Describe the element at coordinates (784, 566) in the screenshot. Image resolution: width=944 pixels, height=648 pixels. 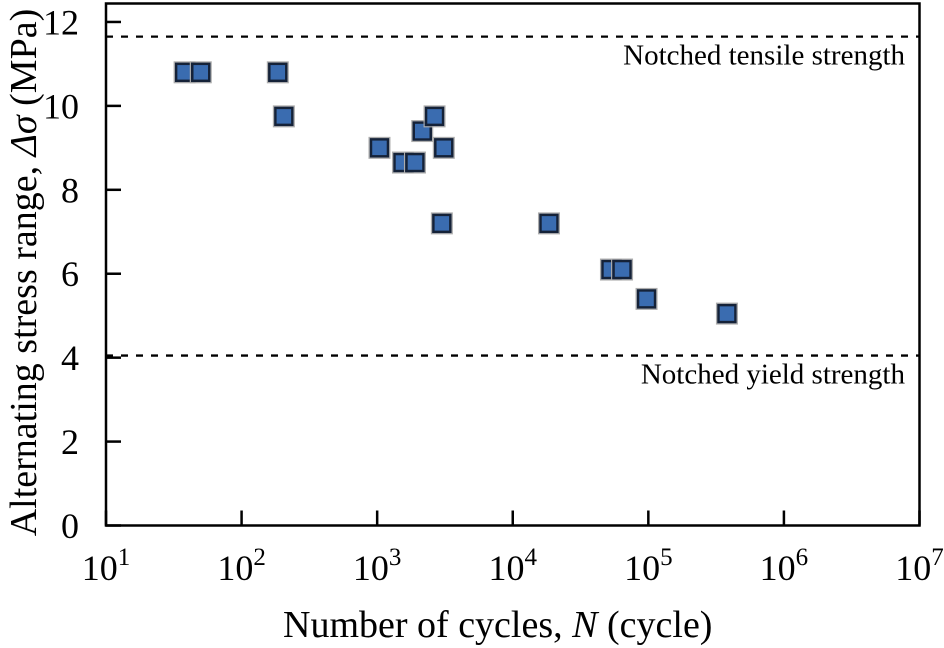
I see `x-tick-label: 10⁶` at that location.